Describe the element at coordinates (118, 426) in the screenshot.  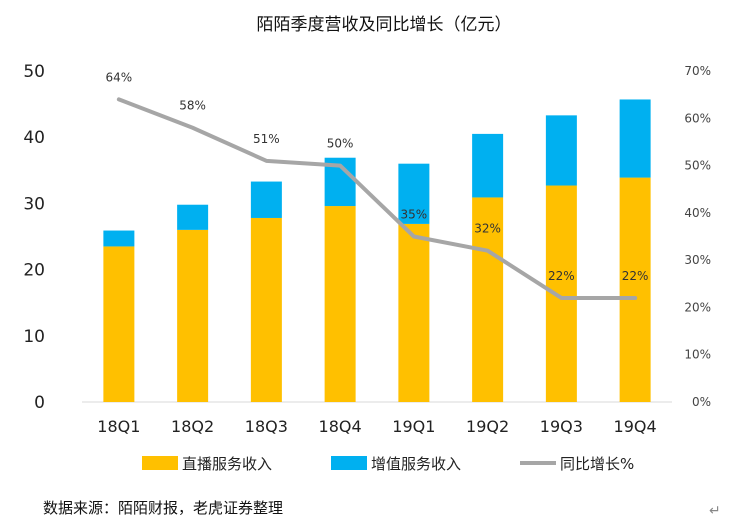
I see `x-tick-18Q1: 18Q1` at that location.